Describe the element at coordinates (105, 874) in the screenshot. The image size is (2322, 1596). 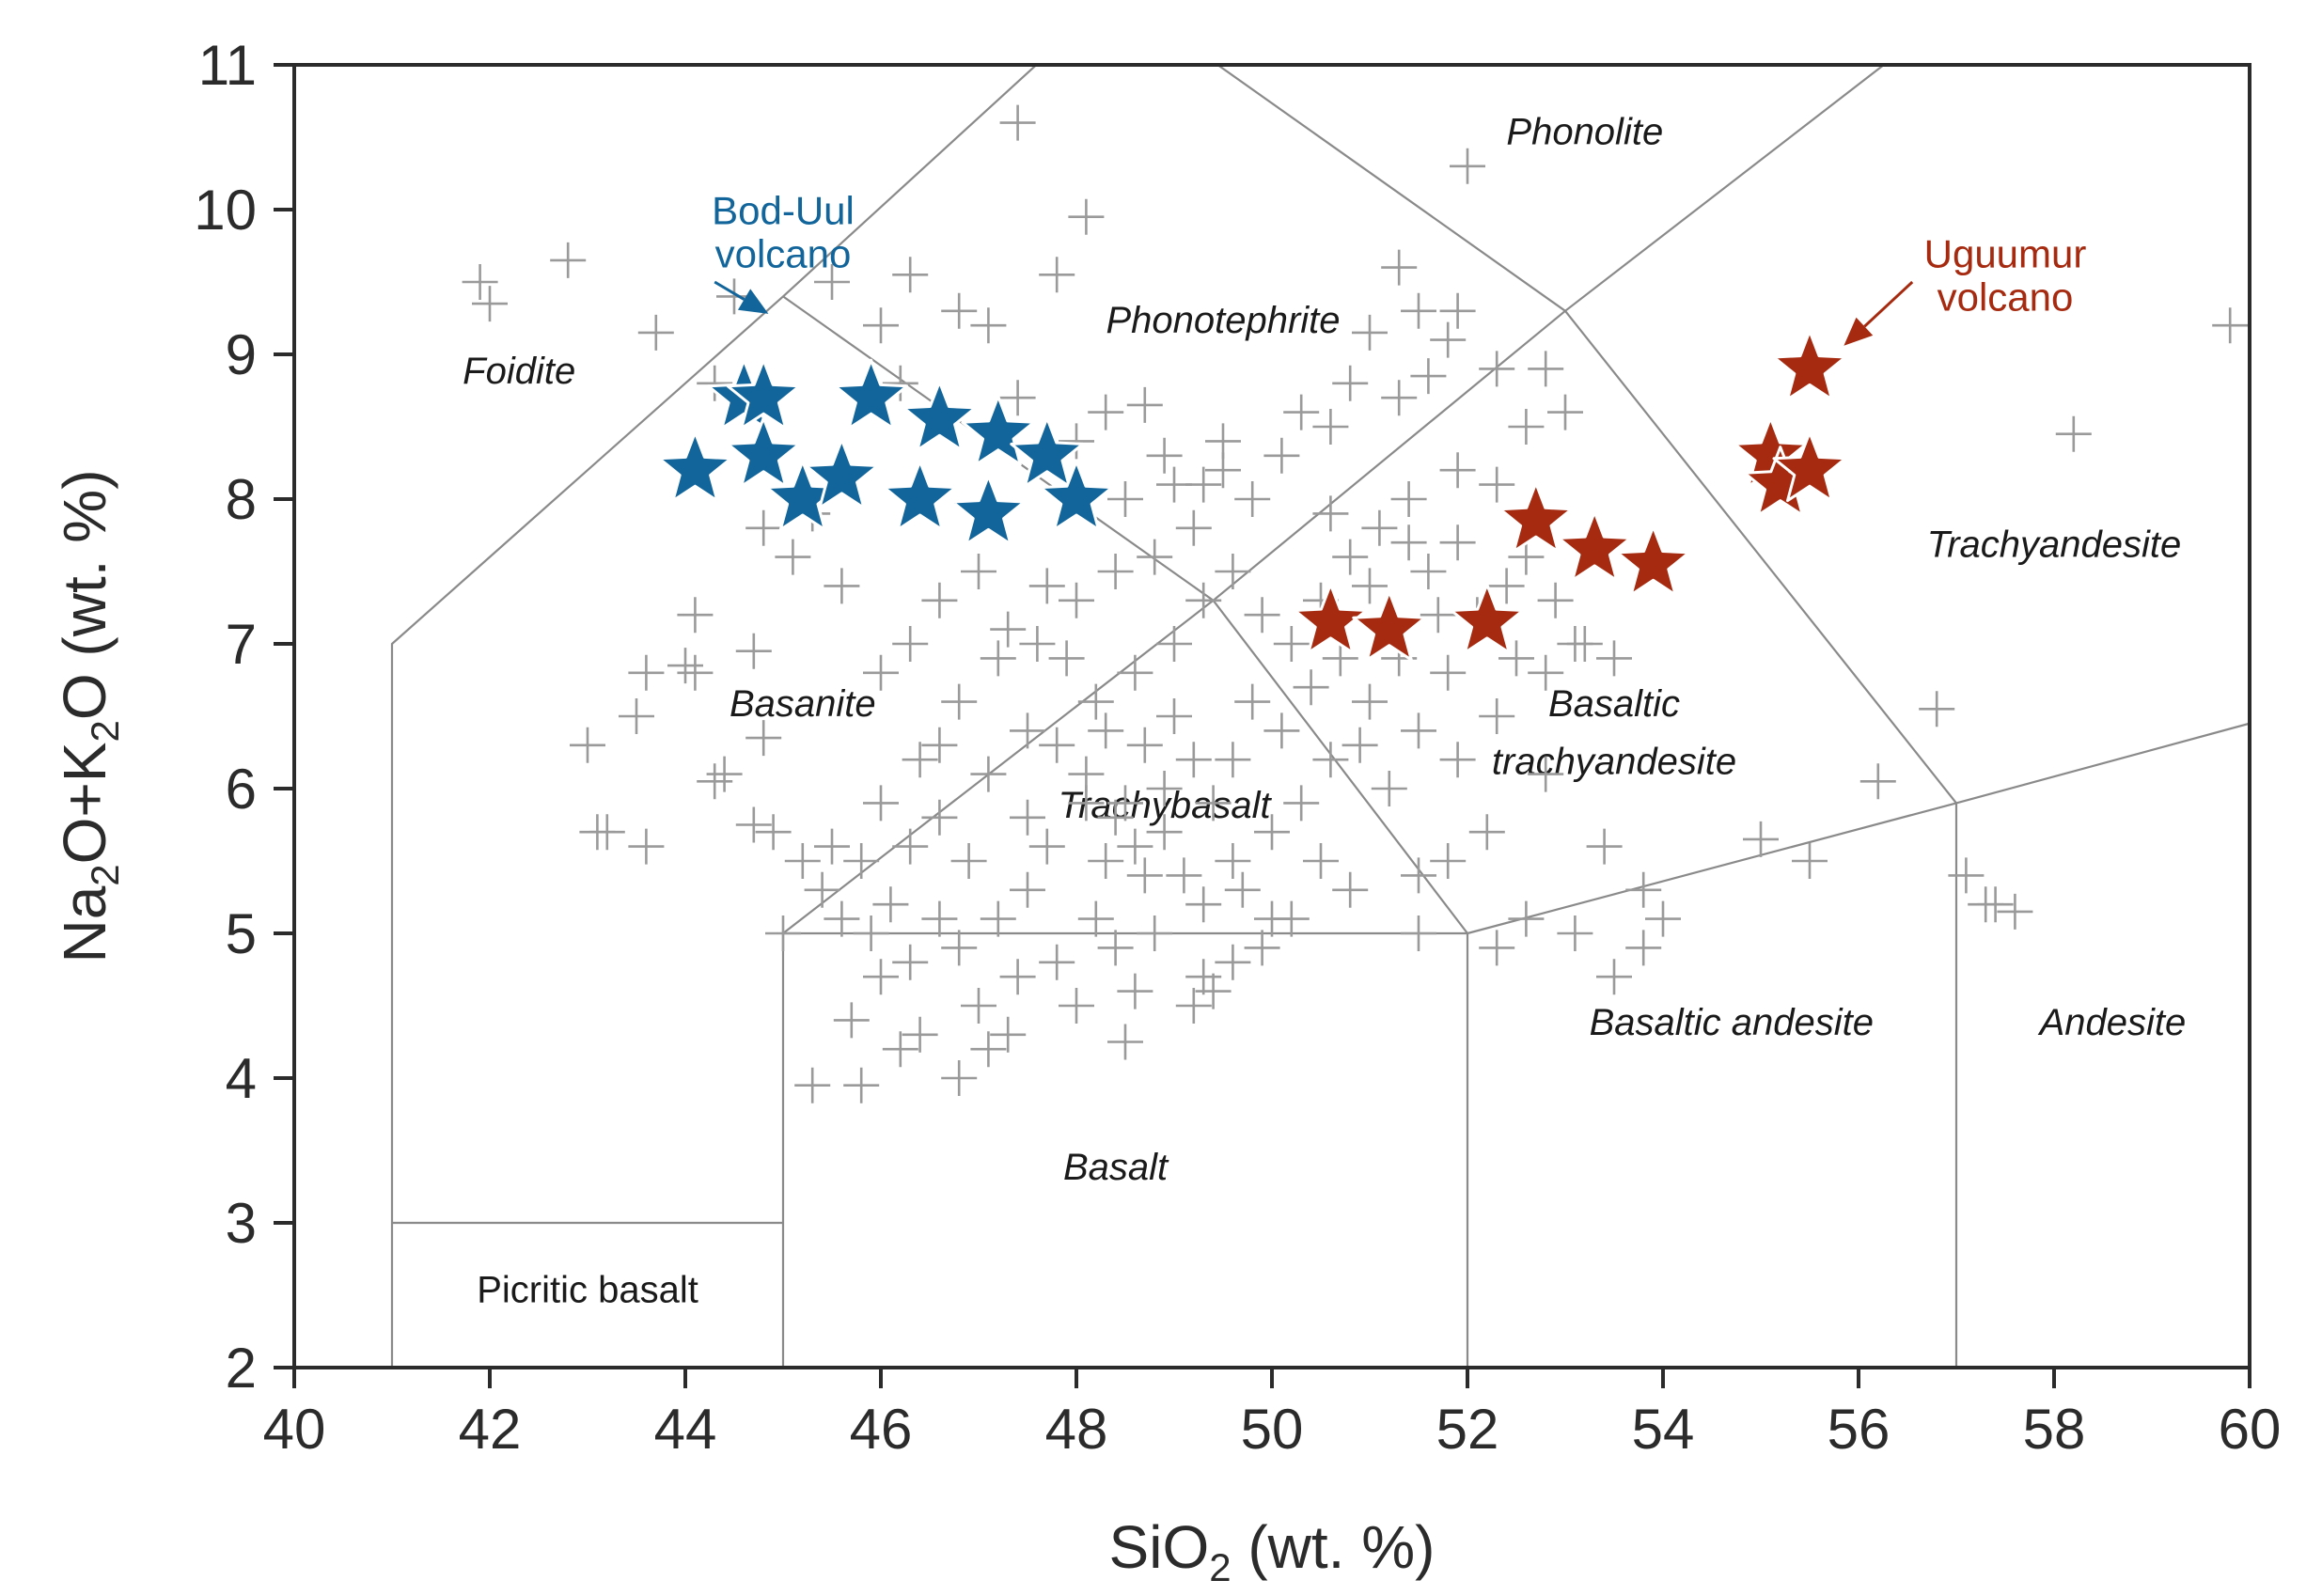
I see `y-title-subscript-1: 2` at that location.